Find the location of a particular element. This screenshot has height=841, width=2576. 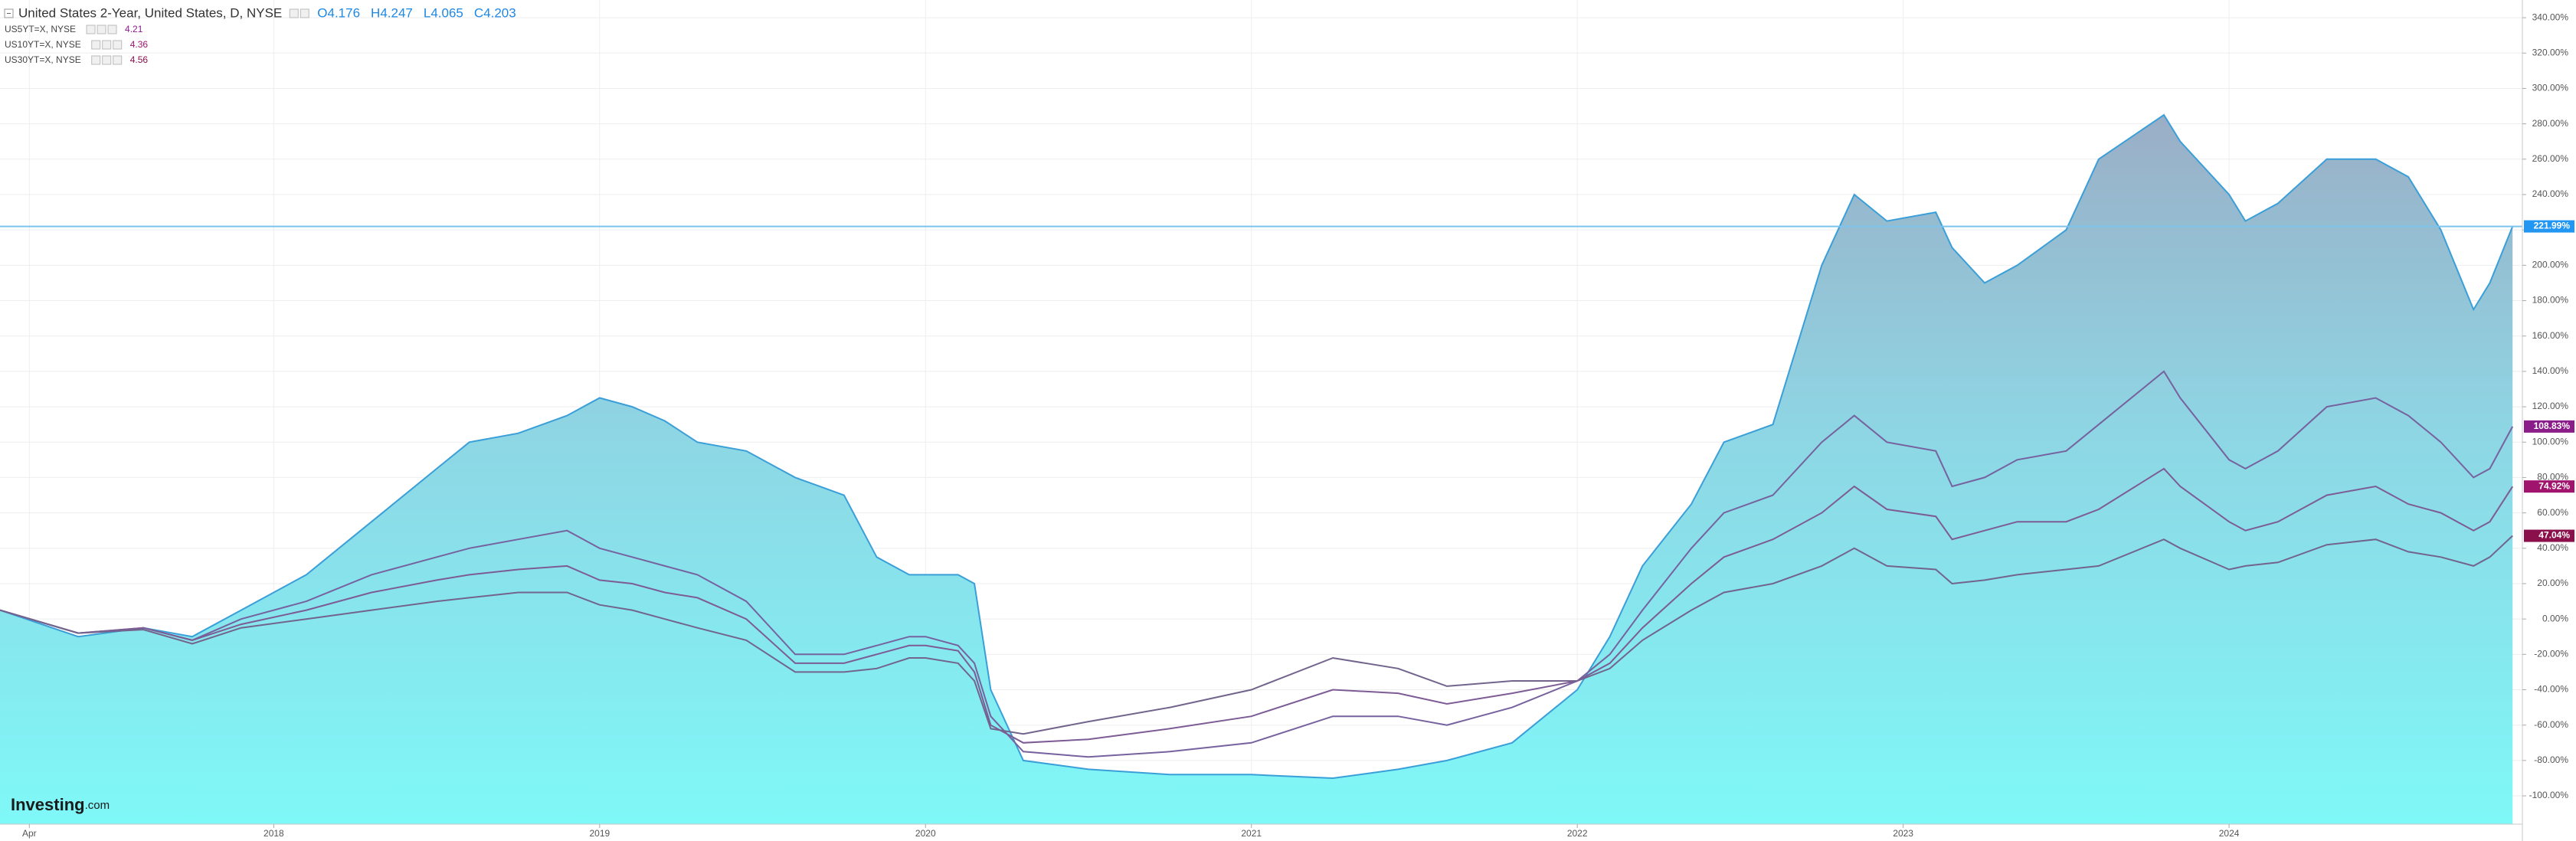

y-tick-label: 120.00% is located at coordinates (2550, 406).